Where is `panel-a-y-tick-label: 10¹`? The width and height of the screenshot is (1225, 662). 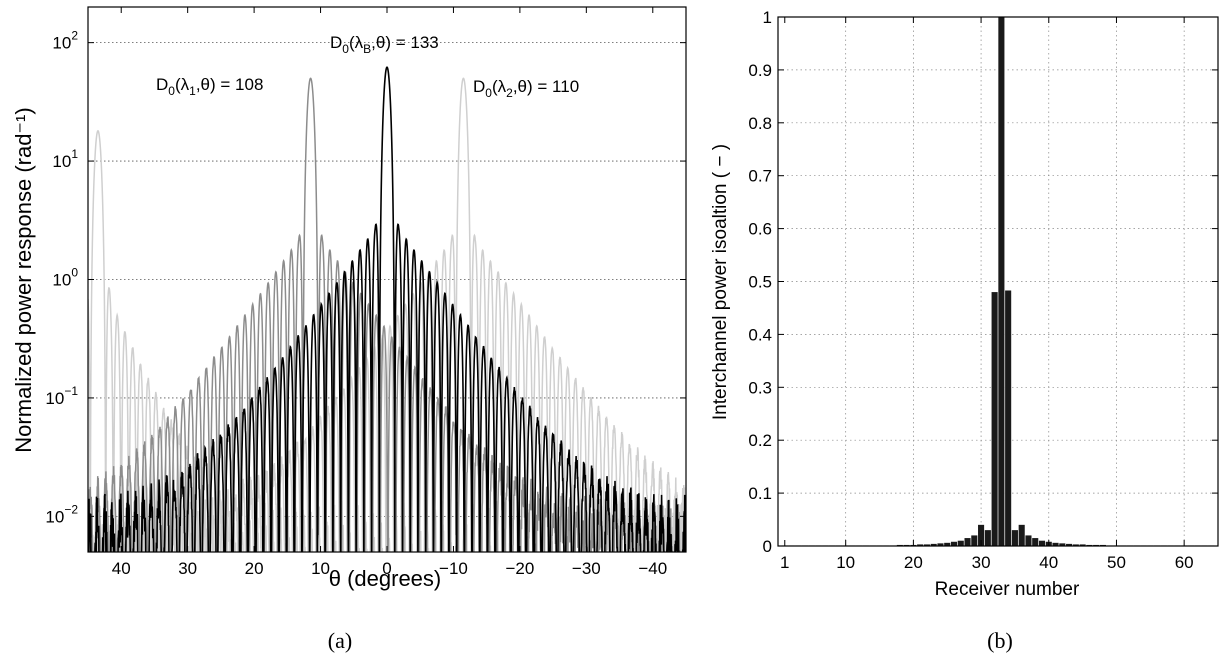 panel-a-y-tick-label: 10¹ is located at coordinates (65, 159).